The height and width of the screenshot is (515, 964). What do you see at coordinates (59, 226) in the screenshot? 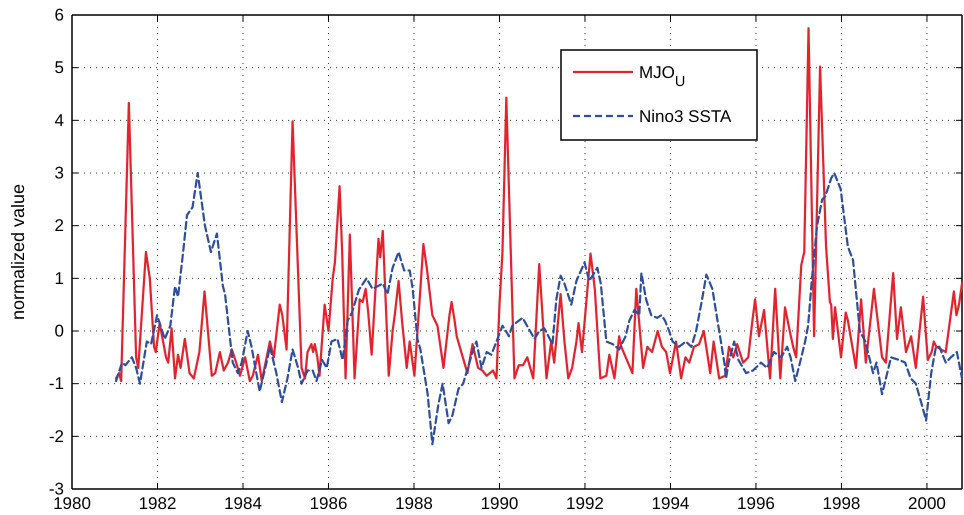
I see `y-tick-label: 2` at bounding box center [59, 226].